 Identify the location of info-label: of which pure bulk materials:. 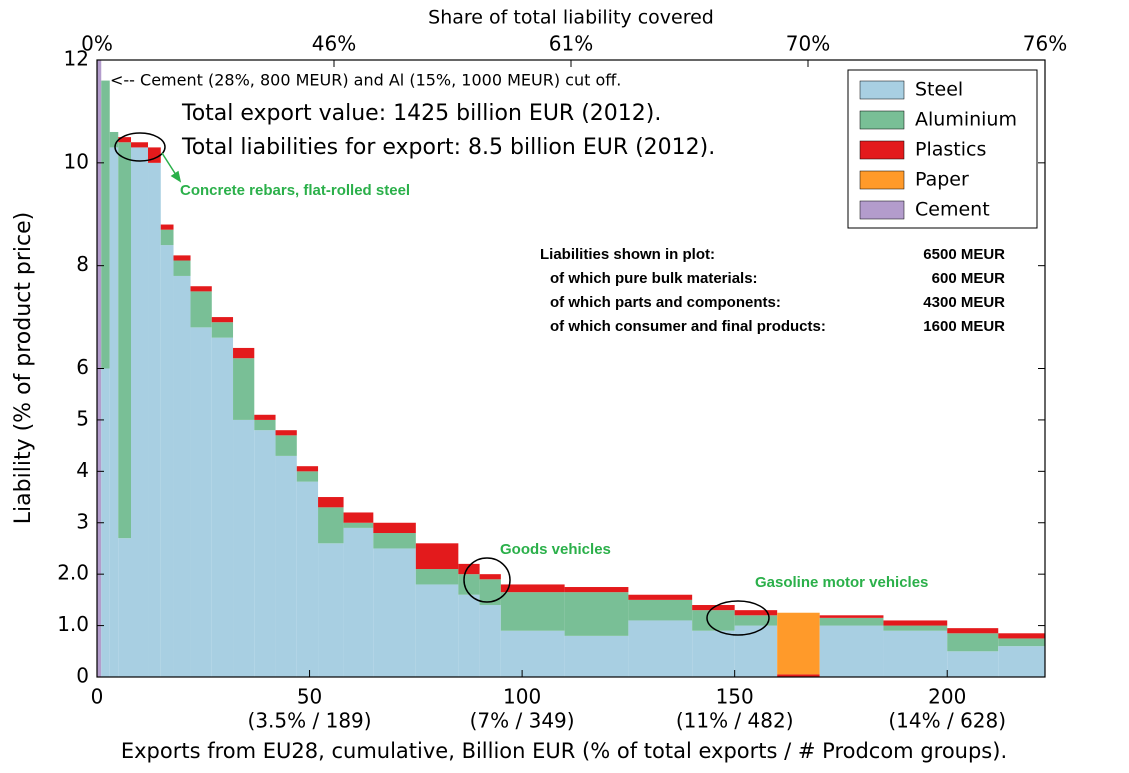
(654, 278).